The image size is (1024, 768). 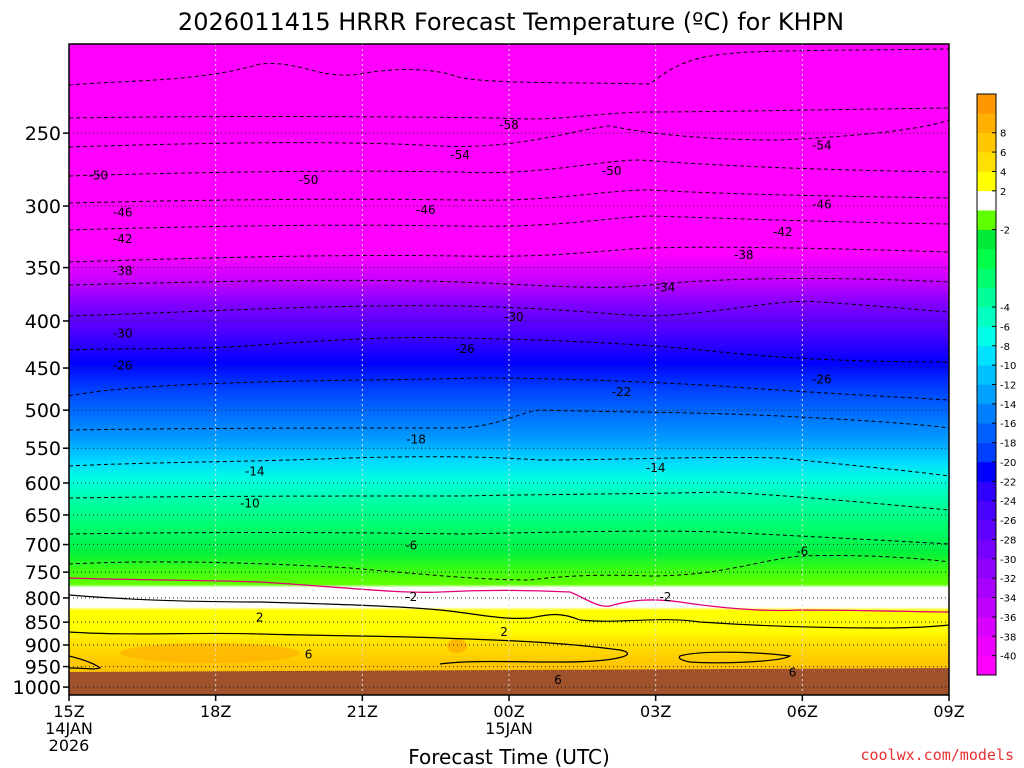 What do you see at coordinates (948, 711) in the screenshot?
I see `x-tick-label: 09Z` at bounding box center [948, 711].